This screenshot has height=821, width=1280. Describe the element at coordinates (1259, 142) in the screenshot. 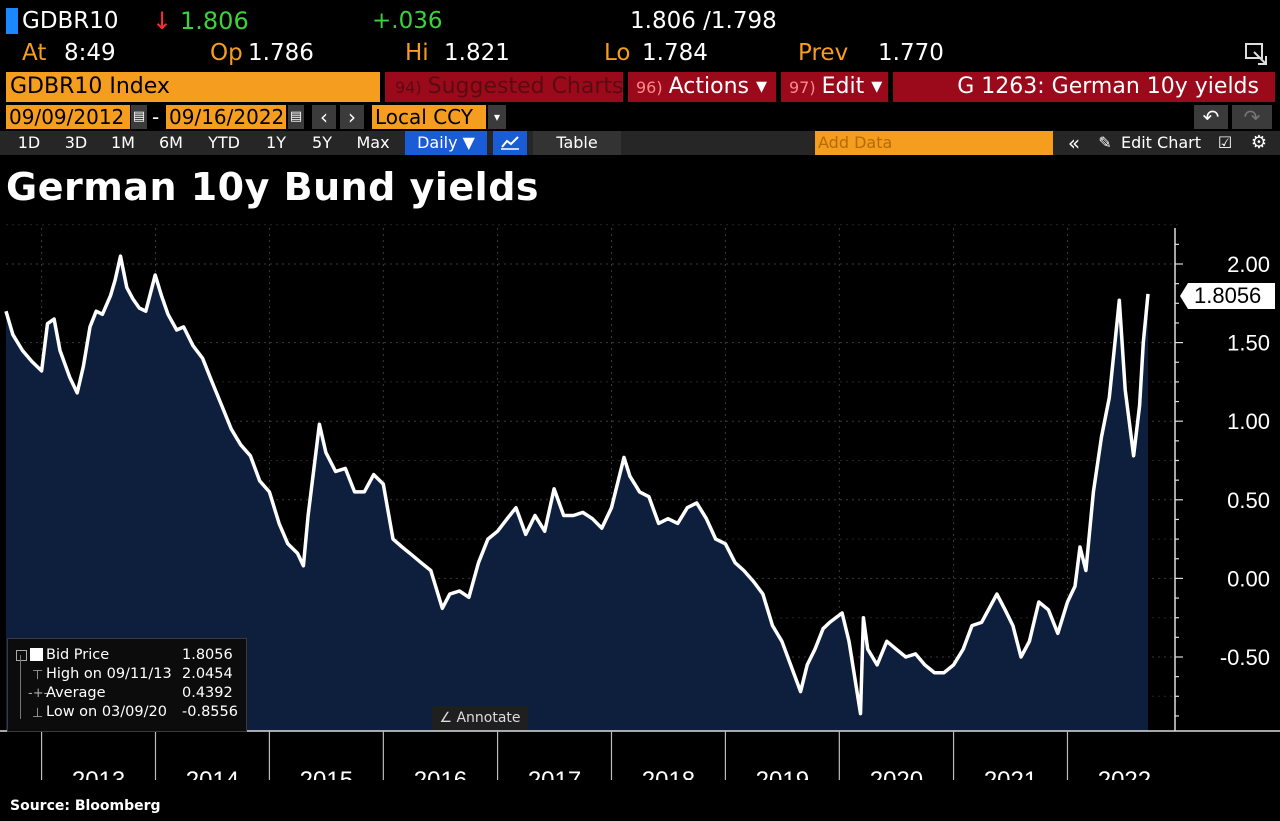

I see `gear-icon: ⚙` at that location.